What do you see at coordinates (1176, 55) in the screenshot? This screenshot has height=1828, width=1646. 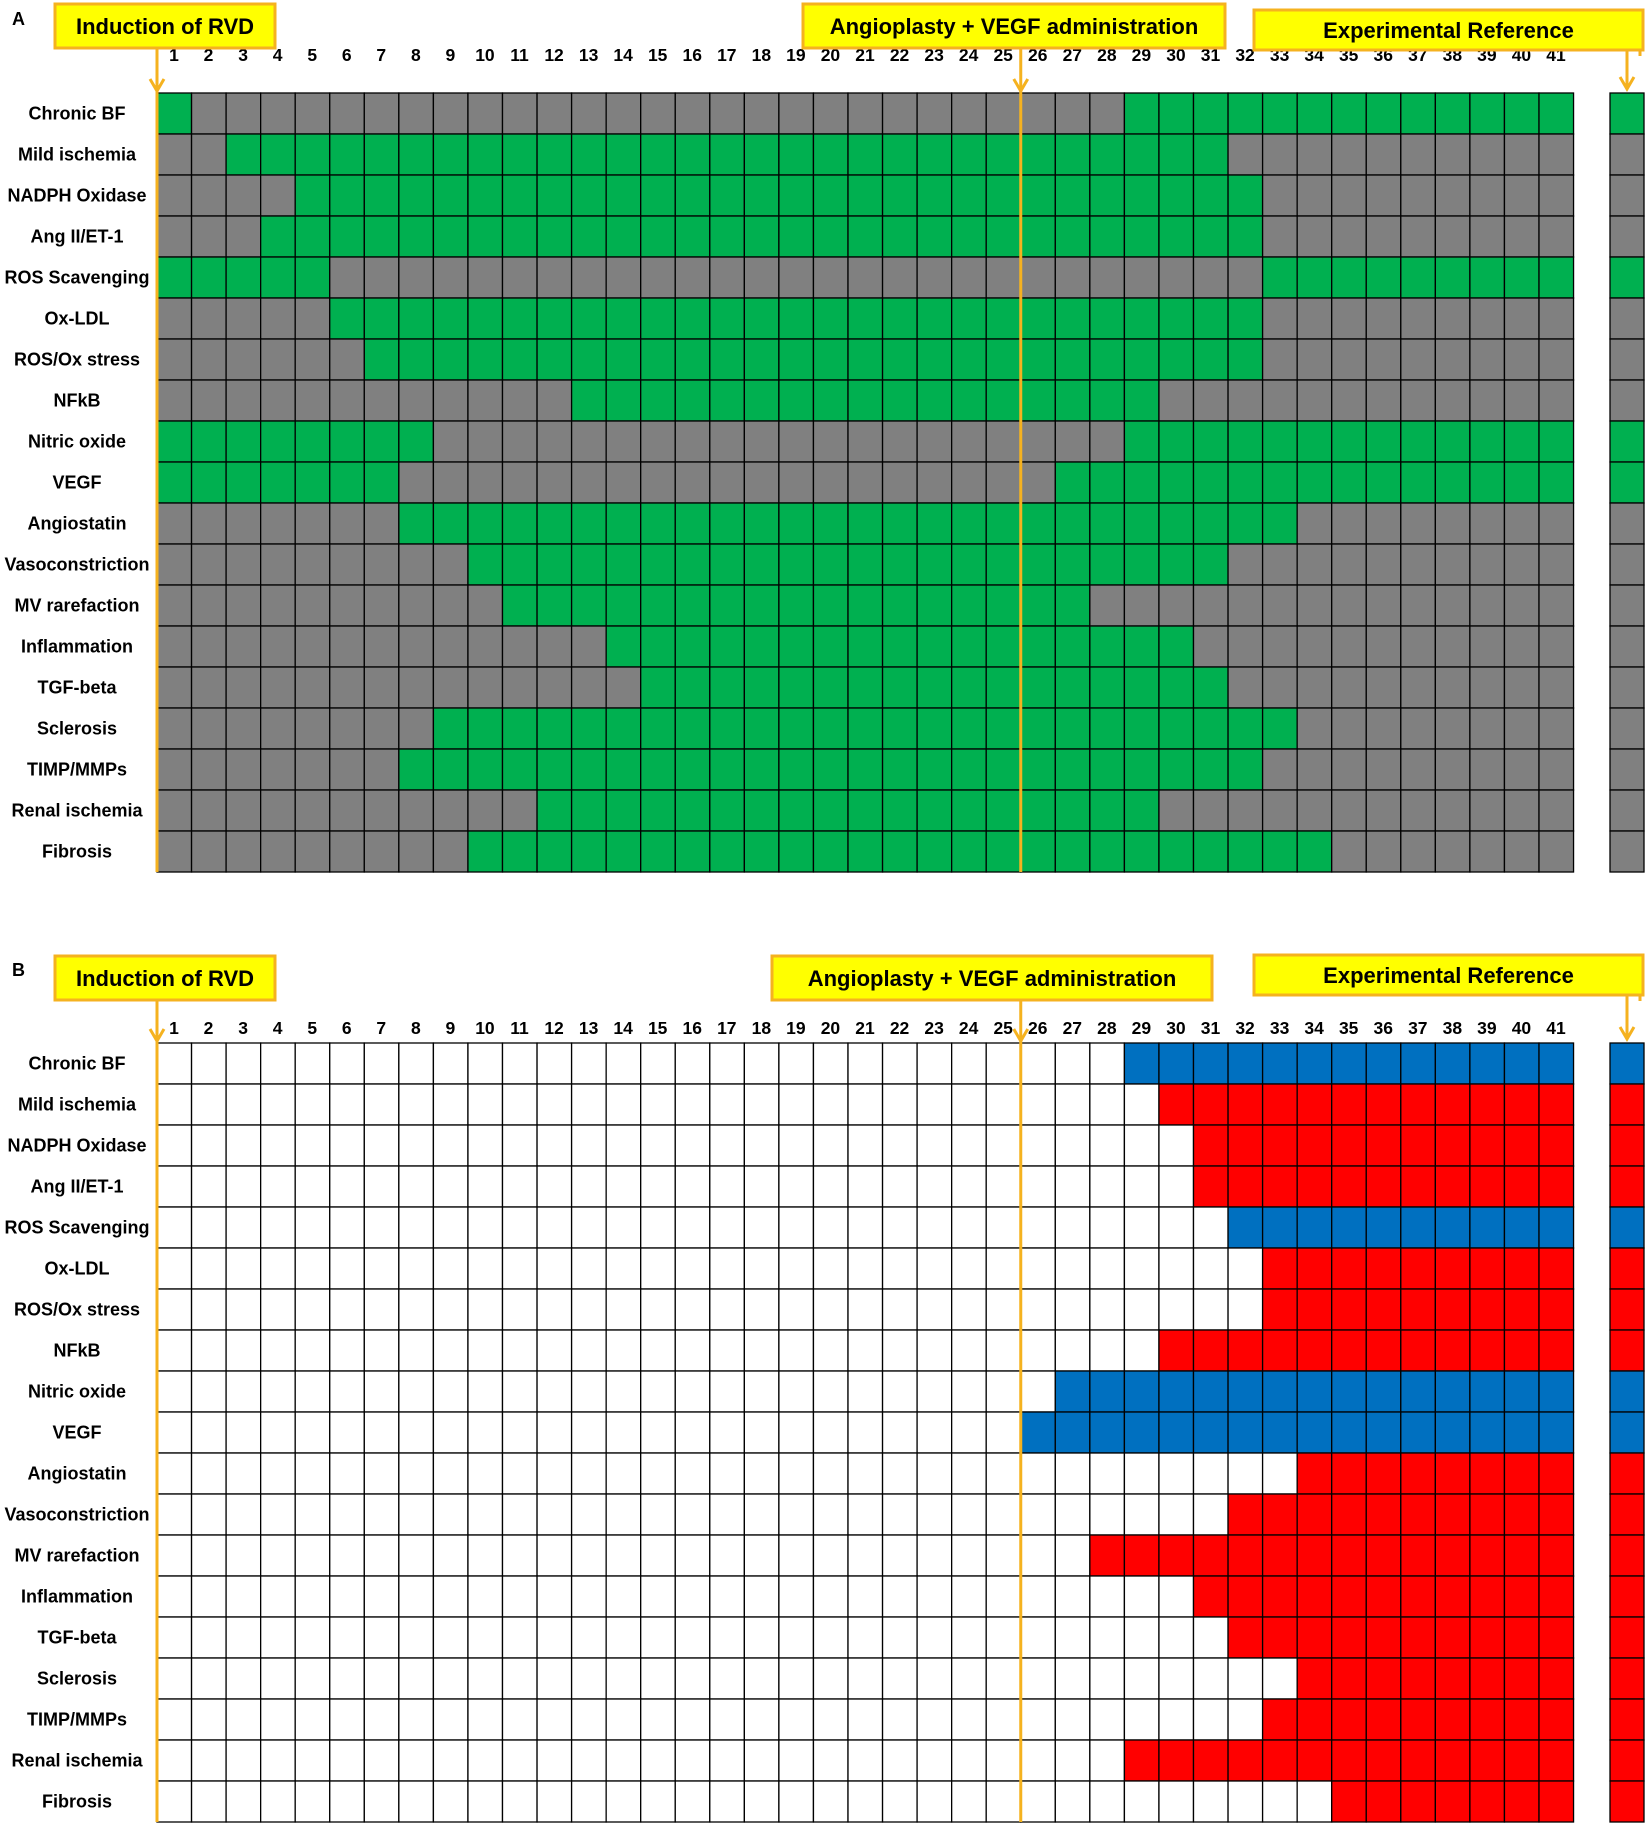 I see `column-label: 30` at bounding box center [1176, 55].